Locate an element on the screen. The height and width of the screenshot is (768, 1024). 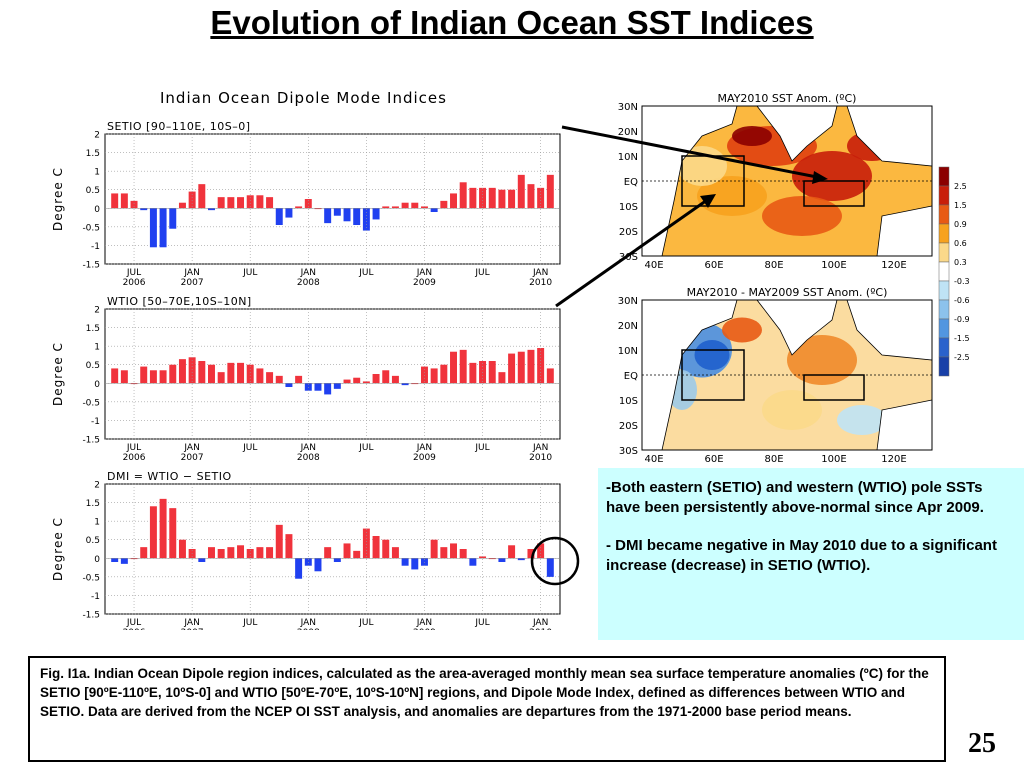
colorbar-label: -2.5 is located at coordinates (962, 357).